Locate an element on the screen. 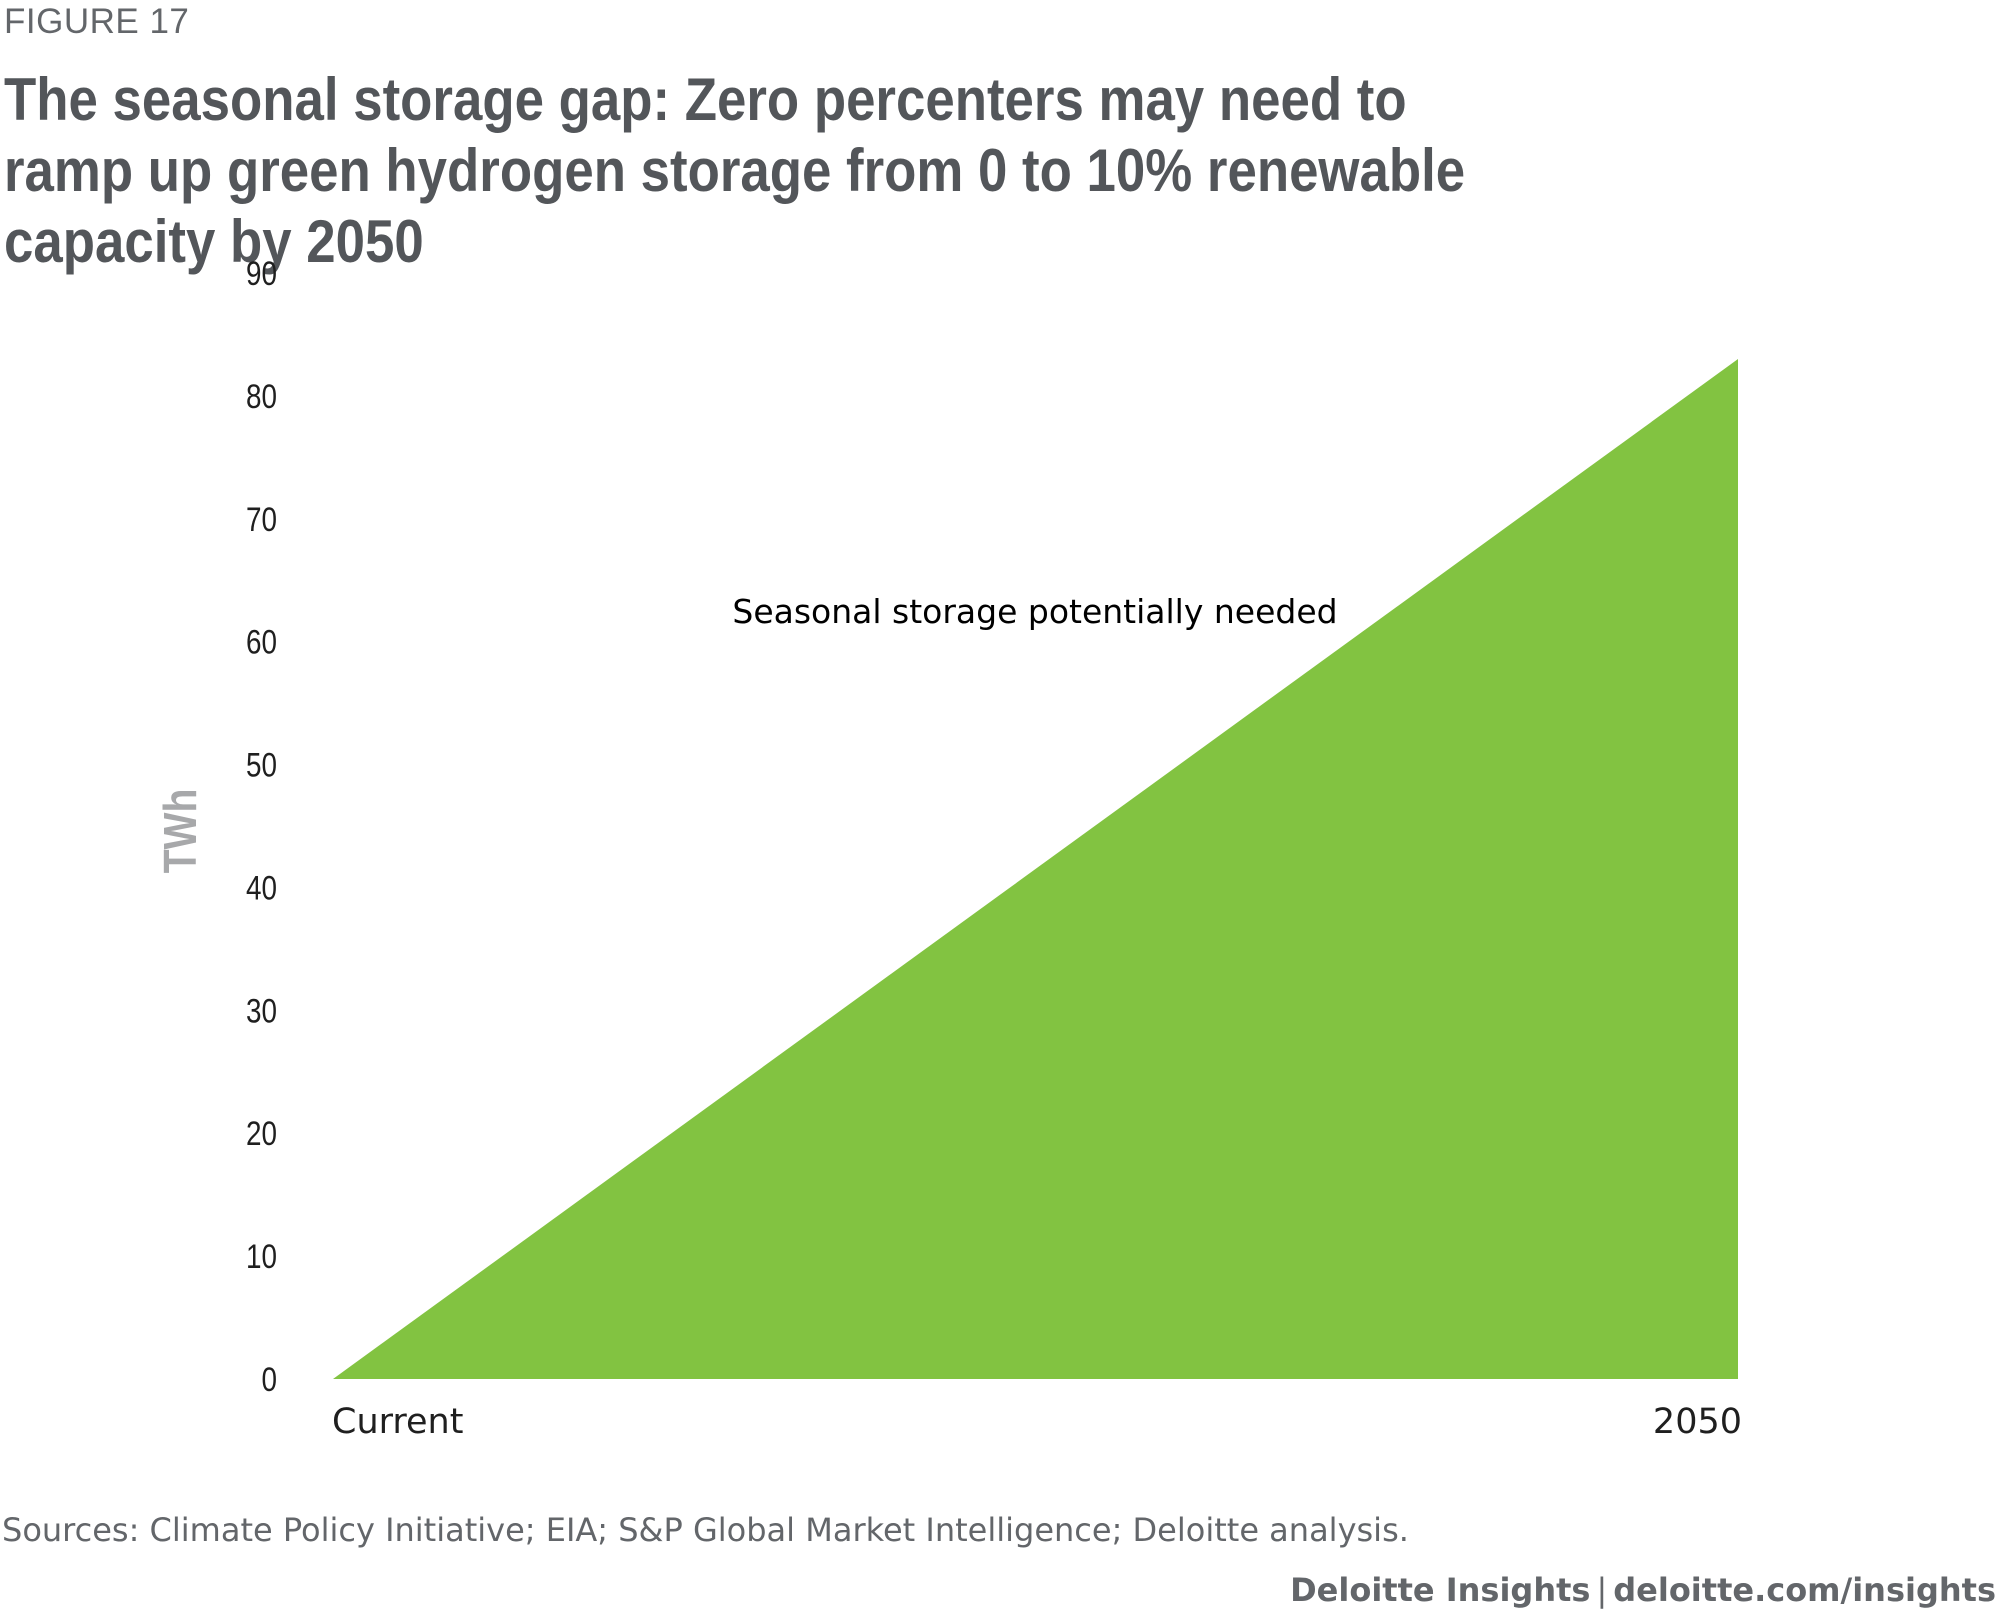 This screenshot has width=2000, height=1612. y-tick-label: 0 is located at coordinates (269, 1379).